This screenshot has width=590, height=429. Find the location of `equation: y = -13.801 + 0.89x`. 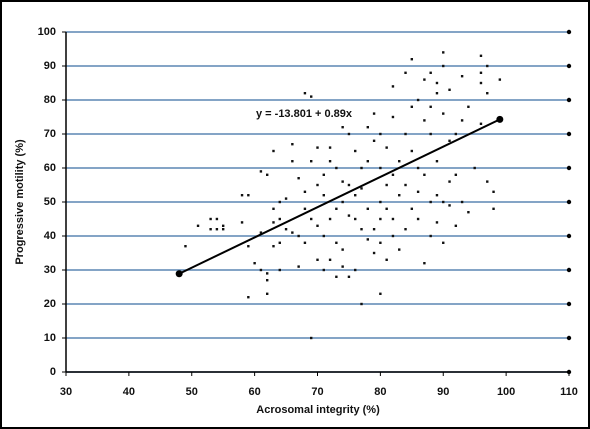

equation: y = -13.801 + 0.89x is located at coordinates (304, 114).